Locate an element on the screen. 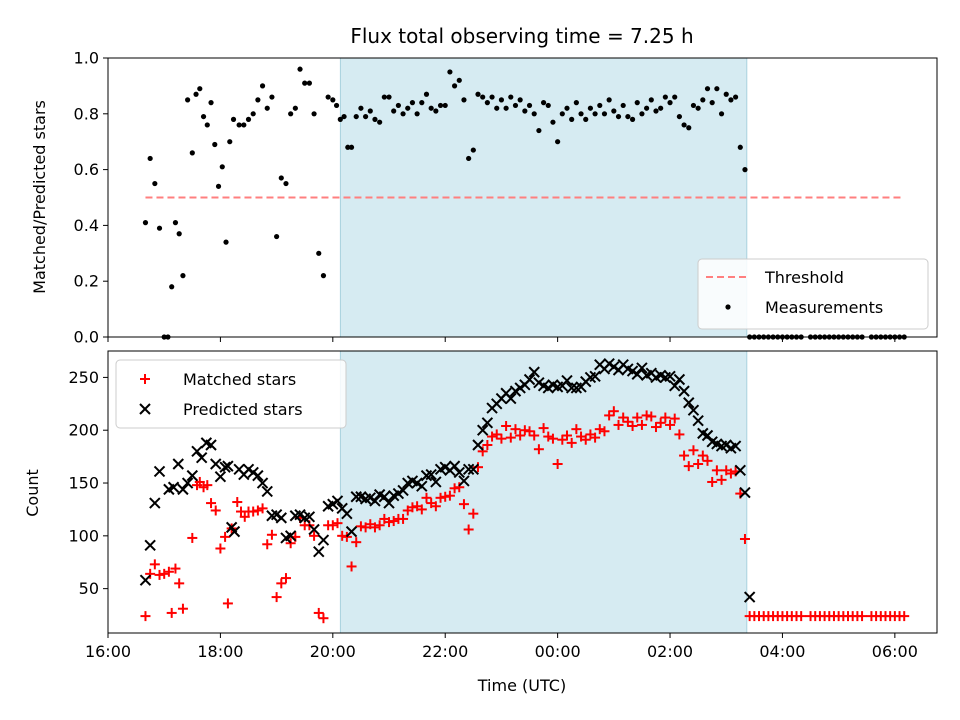  x-tick-label: 20:00 is located at coordinates (333, 651).